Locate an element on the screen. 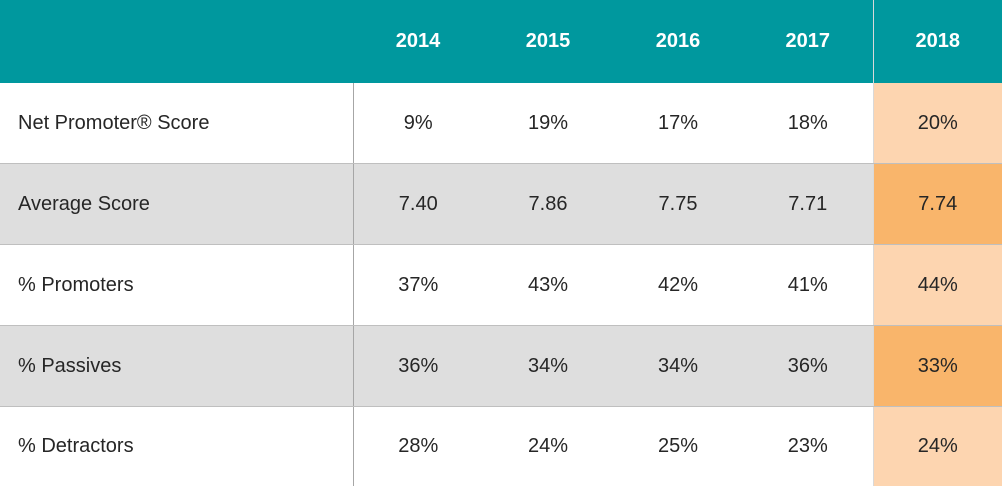 Image resolution: width=1002 pixels, height=489 pixels. highlighted-cell: 7.74 is located at coordinates (937, 204).